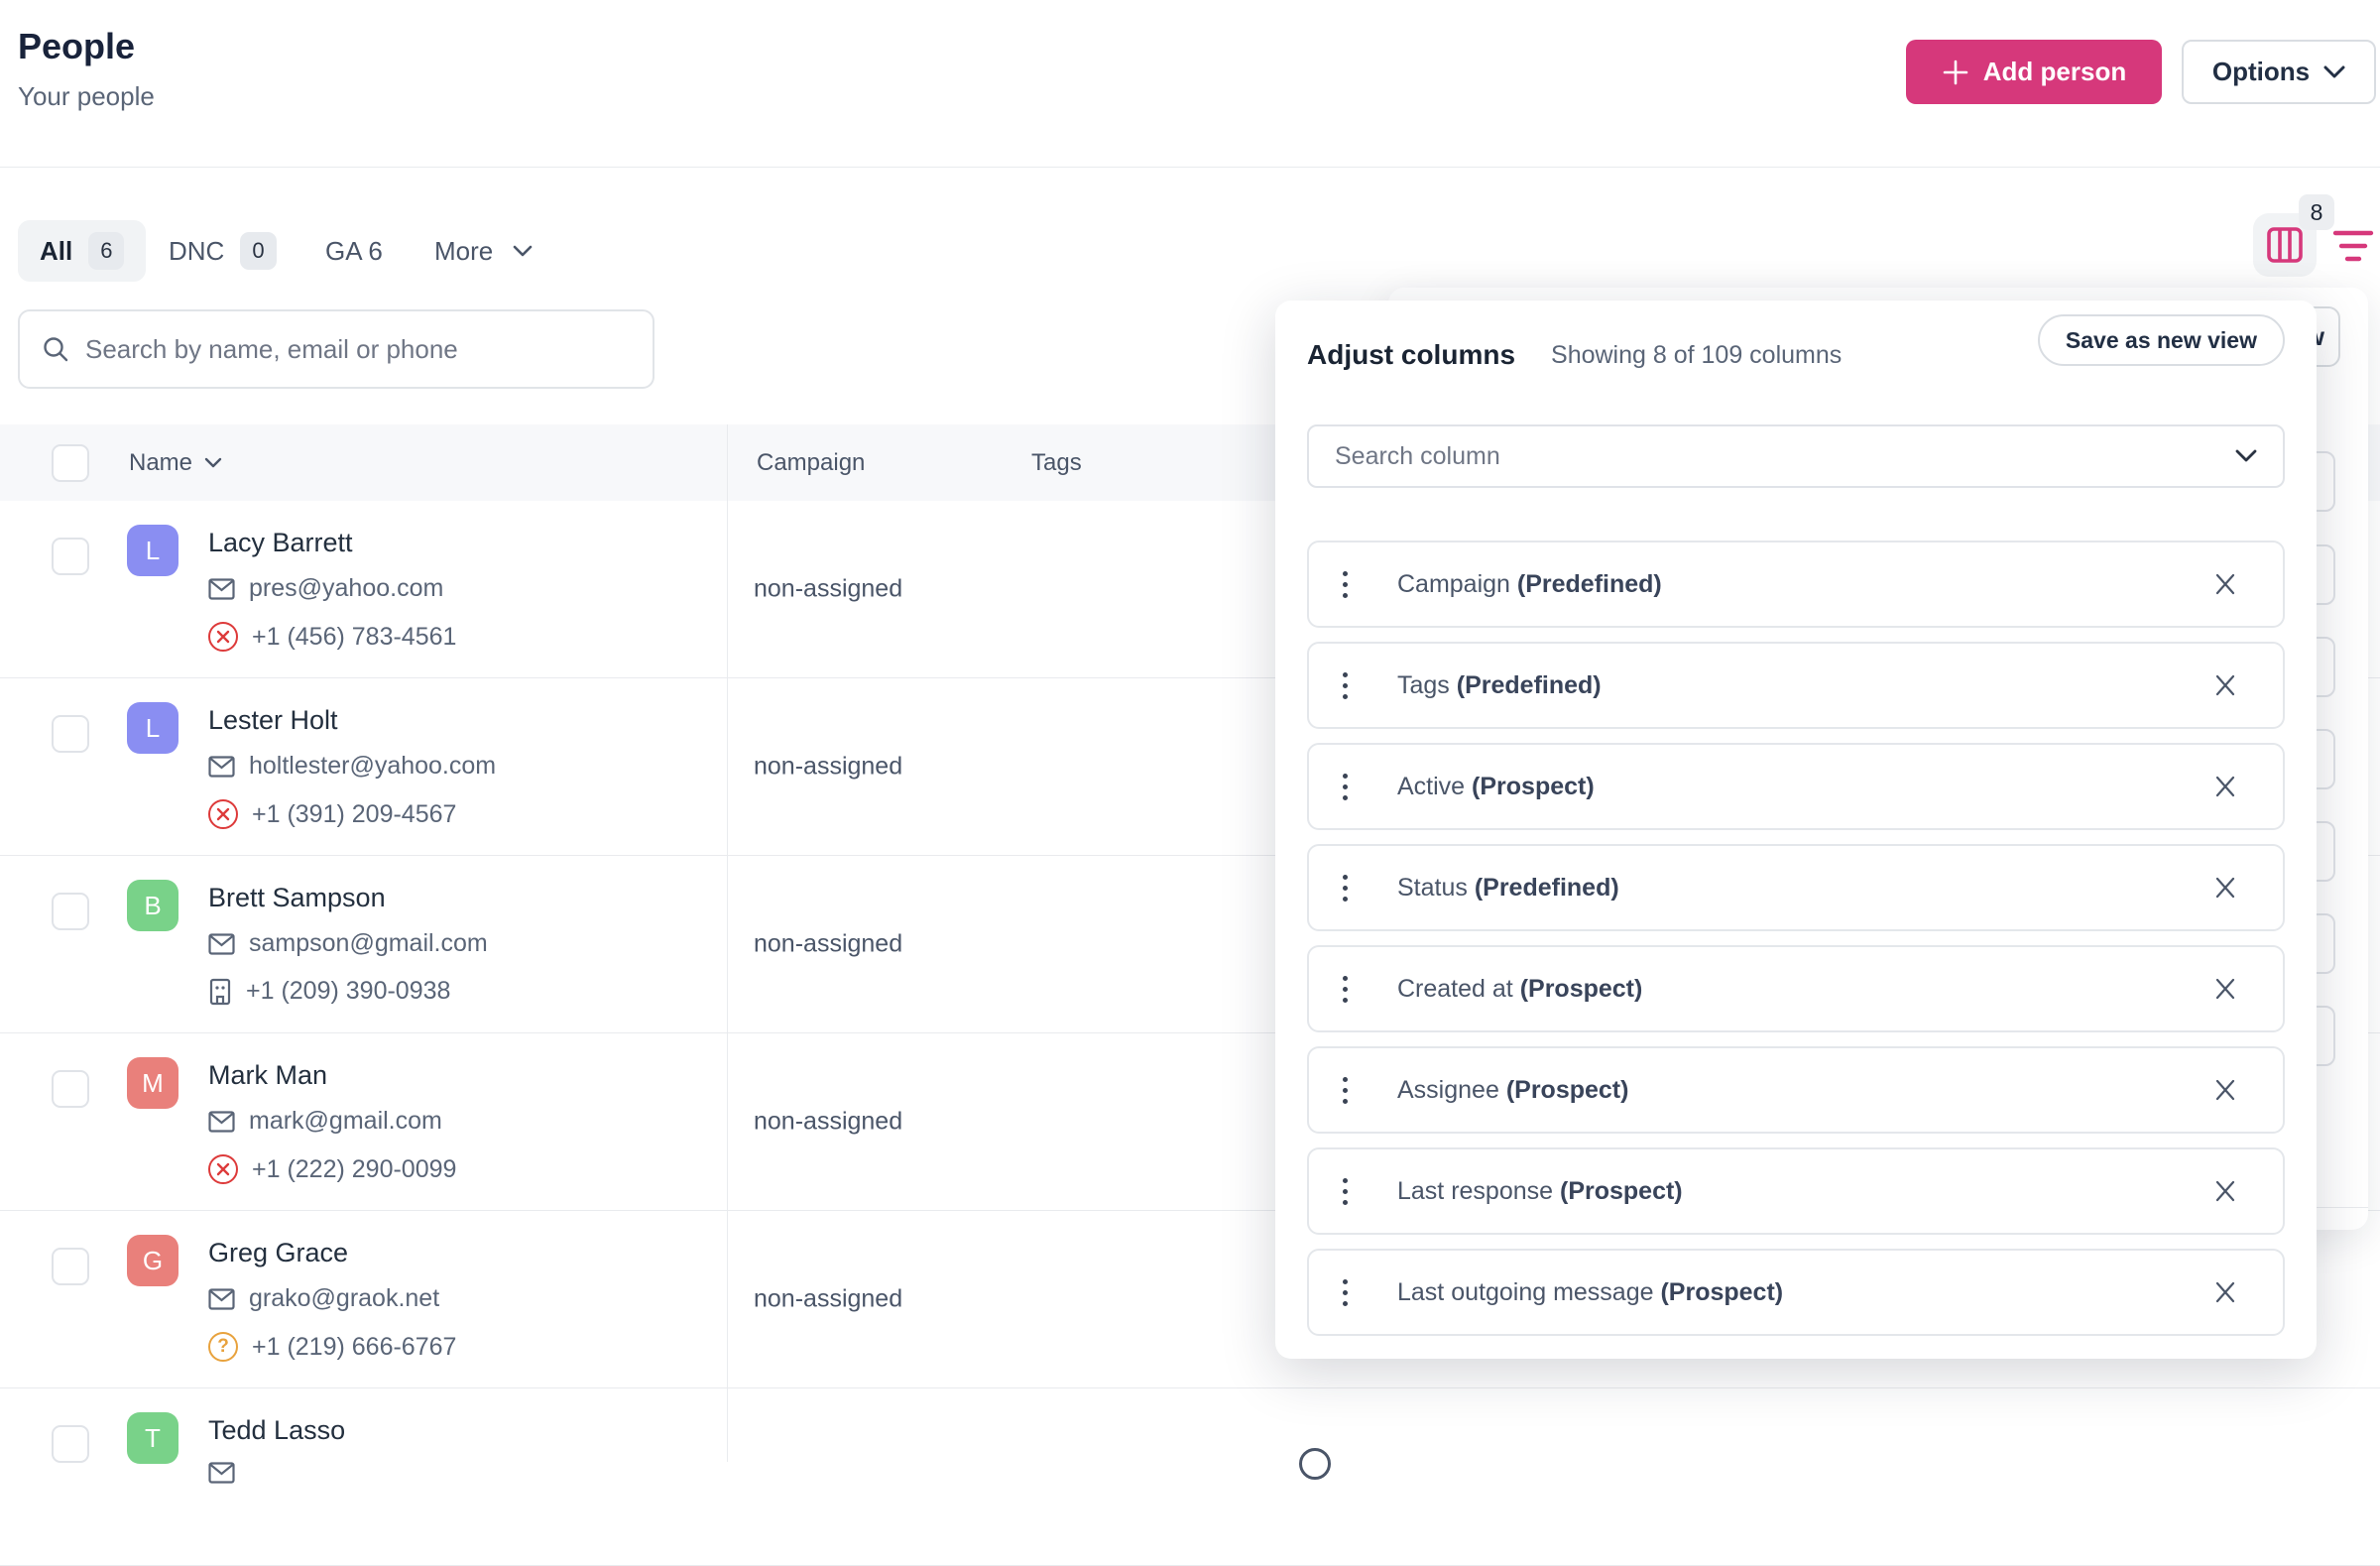 The height and width of the screenshot is (1566, 2380). What do you see at coordinates (152, 1260) in the screenshot?
I see `avatar: G` at bounding box center [152, 1260].